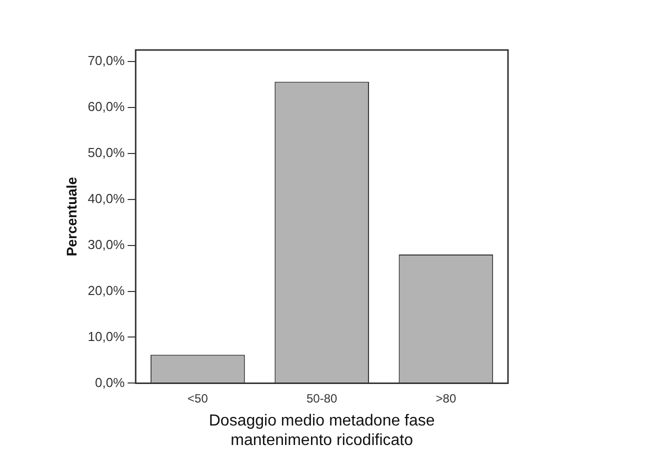 The width and height of the screenshot is (654, 454). I want to click on x-tick-label: 50-80, so click(322, 399).